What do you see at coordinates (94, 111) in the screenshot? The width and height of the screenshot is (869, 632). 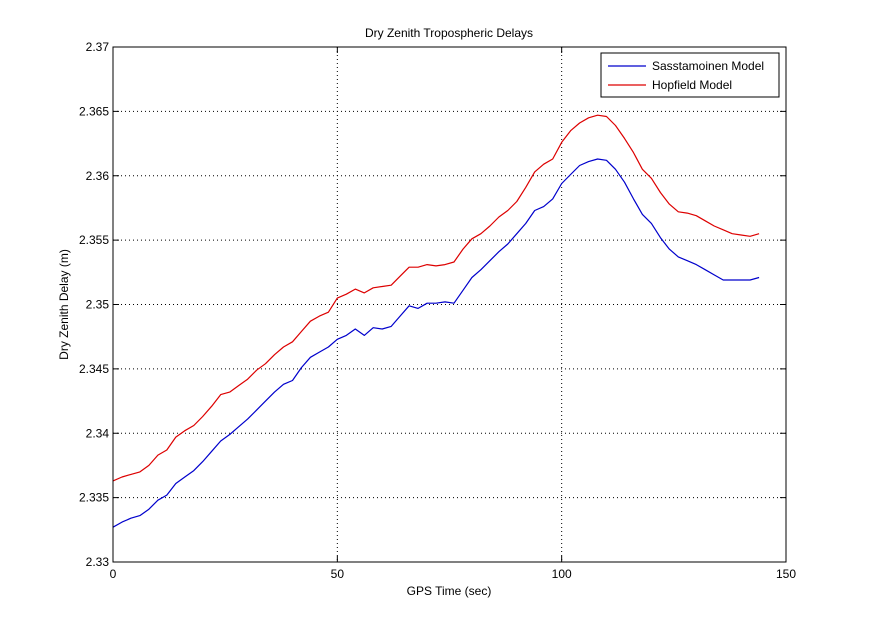 I see `y-tick-label: 2.365` at bounding box center [94, 111].